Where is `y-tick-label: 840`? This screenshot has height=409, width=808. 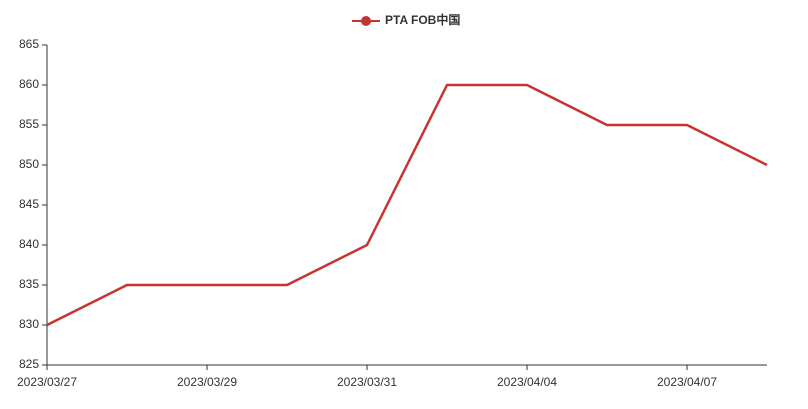 y-tick-label: 840 is located at coordinates (29, 244).